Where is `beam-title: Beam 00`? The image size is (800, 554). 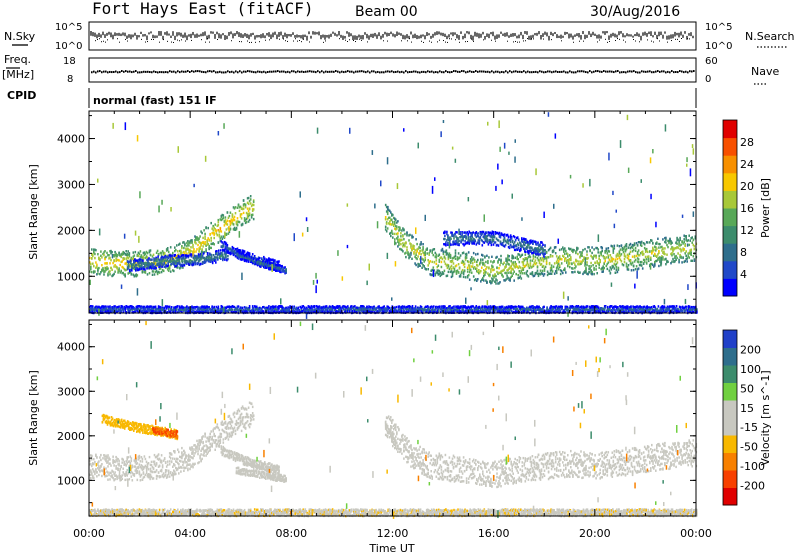 beam-title: Beam 00 is located at coordinates (386, 12).